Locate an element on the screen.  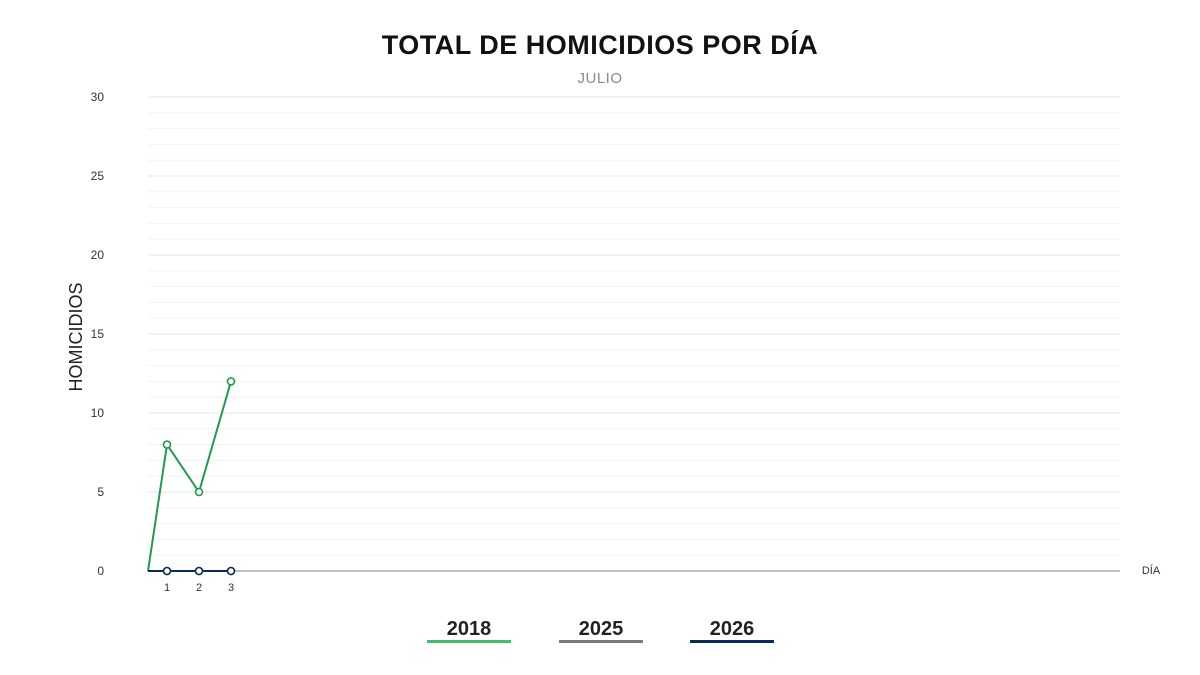
x-tick-label: 1 is located at coordinates (167, 588).